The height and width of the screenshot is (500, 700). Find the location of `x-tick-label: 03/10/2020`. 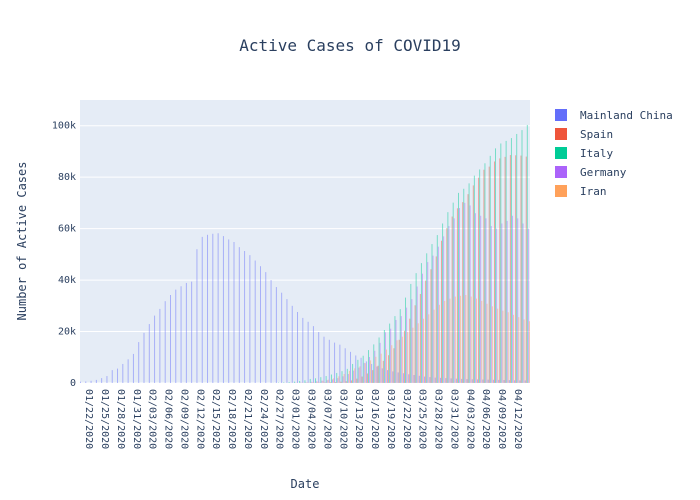

x-tick-label: 03/10/2020 is located at coordinates (342, 419).